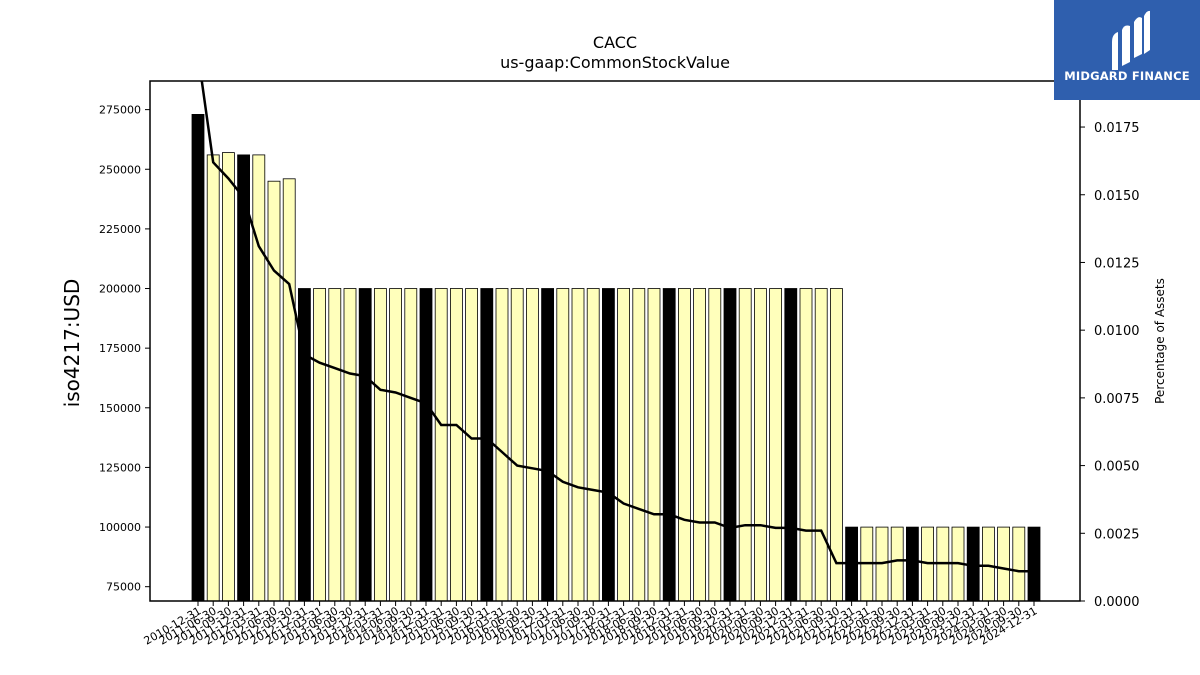 This screenshot has width=1200, height=675. Describe the element at coordinates (120, 289) in the screenshot. I see `y-tick-label: 200000` at that location.